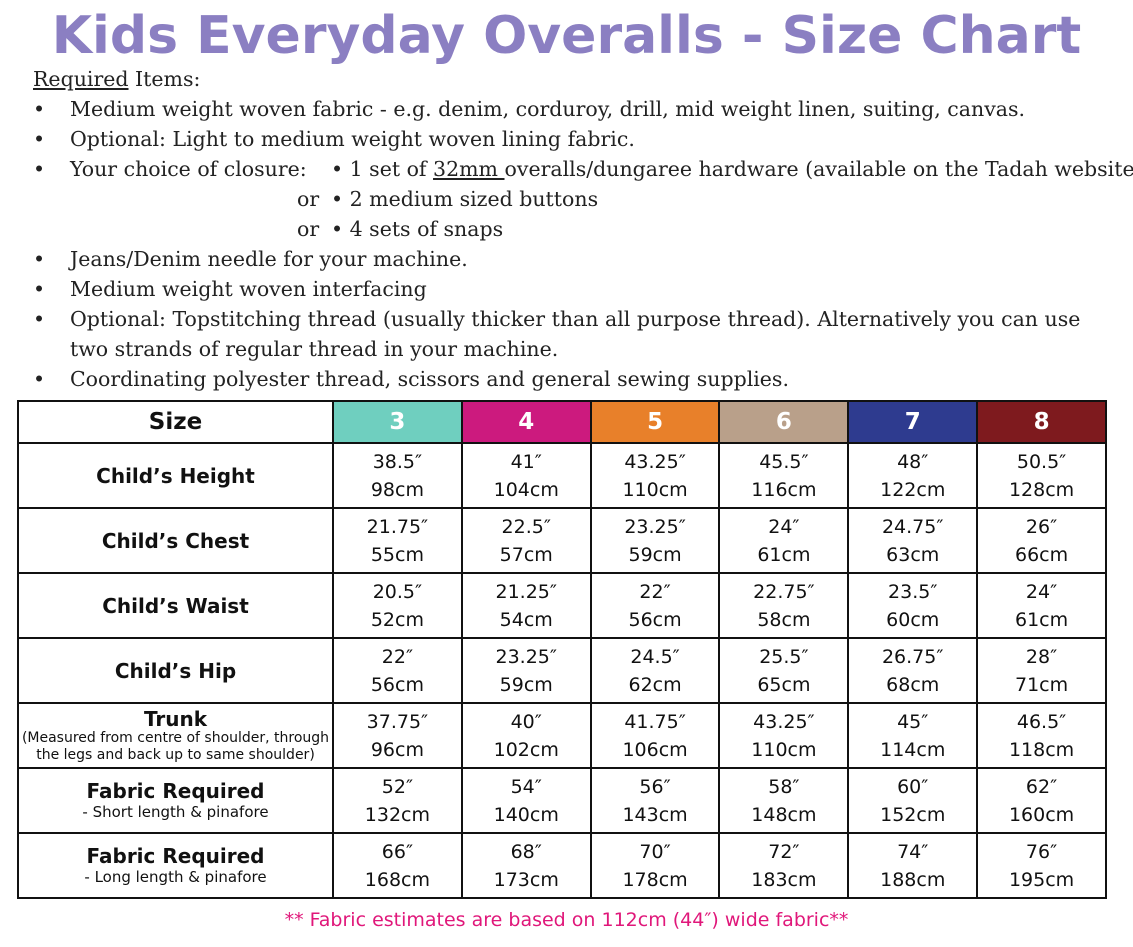 The image size is (1133, 947). I want to click on cell-cm: 55cm, so click(397, 554).